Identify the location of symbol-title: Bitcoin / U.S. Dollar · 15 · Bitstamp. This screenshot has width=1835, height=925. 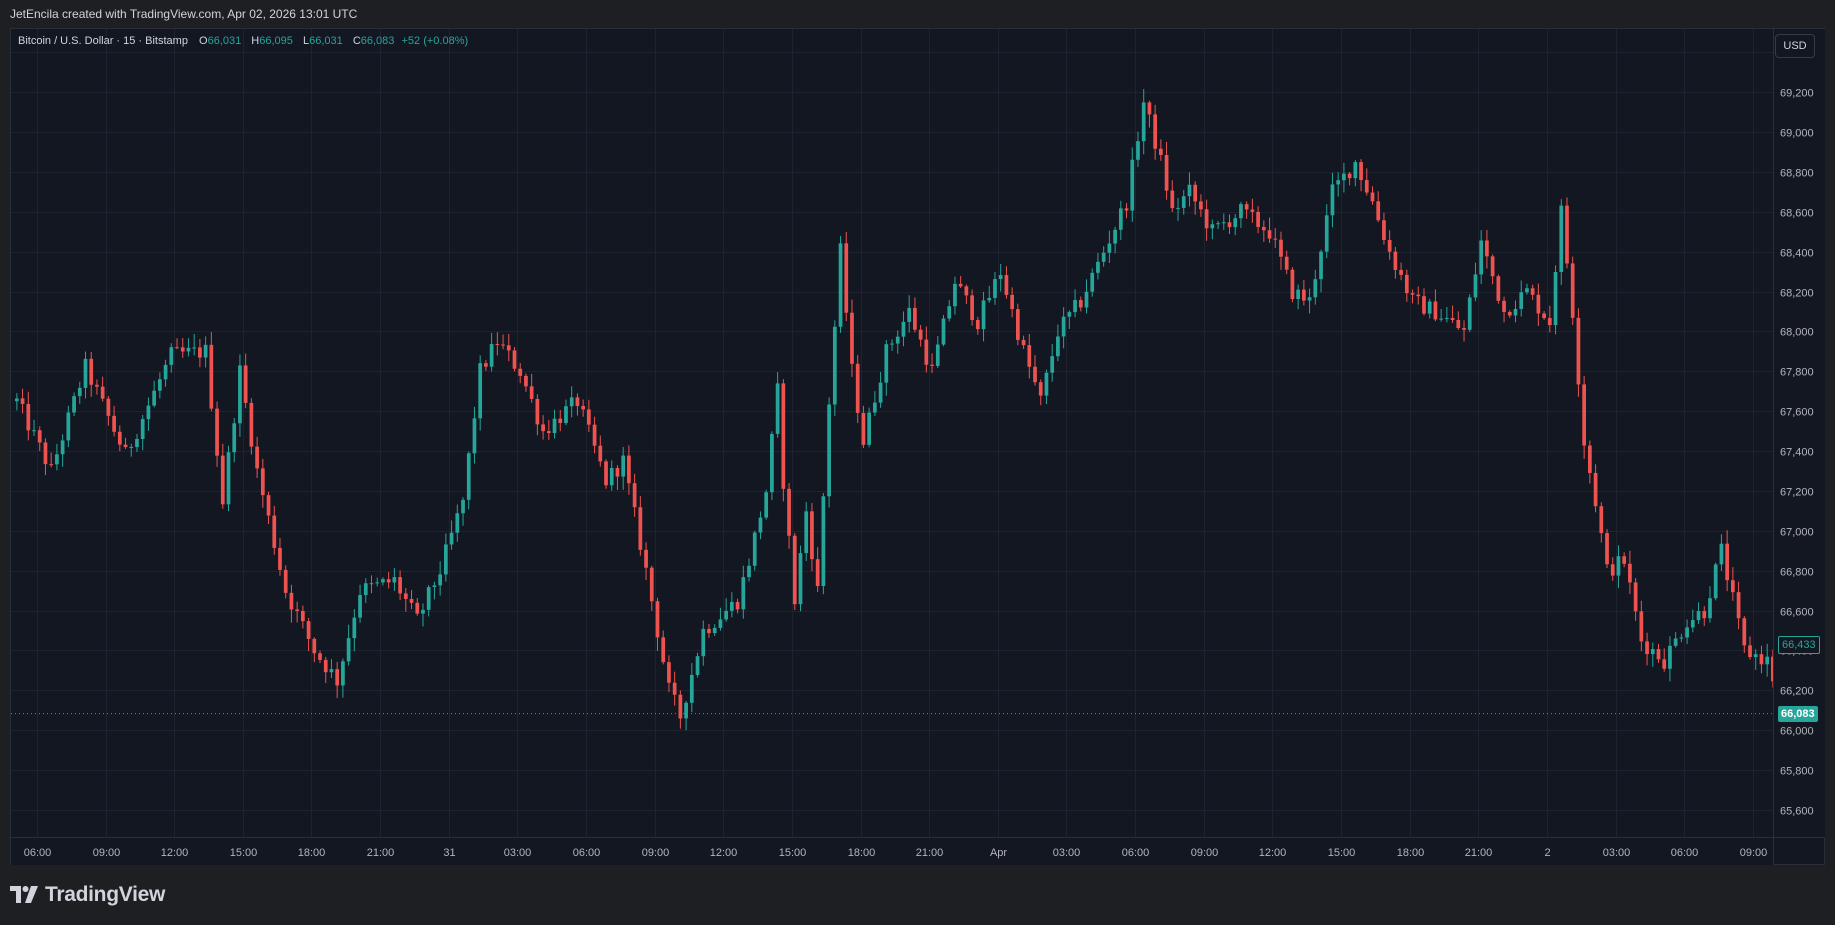
(103, 41).